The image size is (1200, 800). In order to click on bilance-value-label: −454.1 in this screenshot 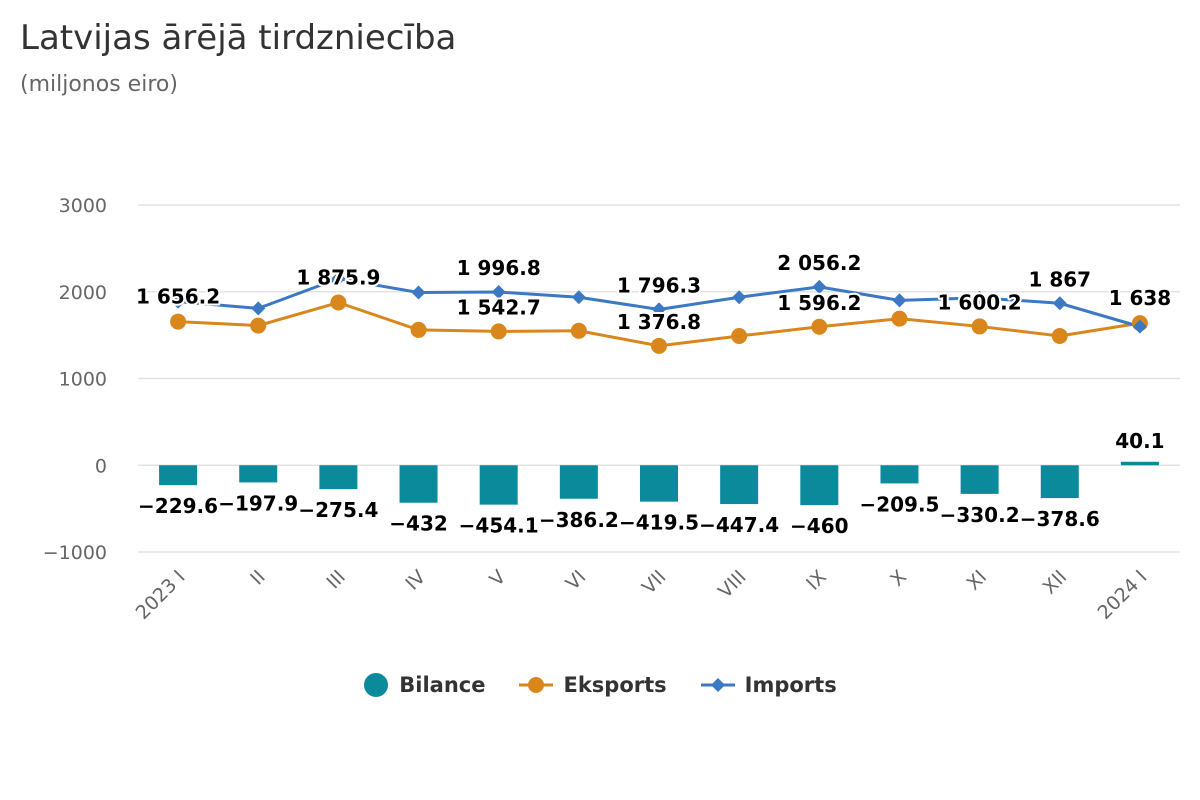, I will do `click(499, 526)`.